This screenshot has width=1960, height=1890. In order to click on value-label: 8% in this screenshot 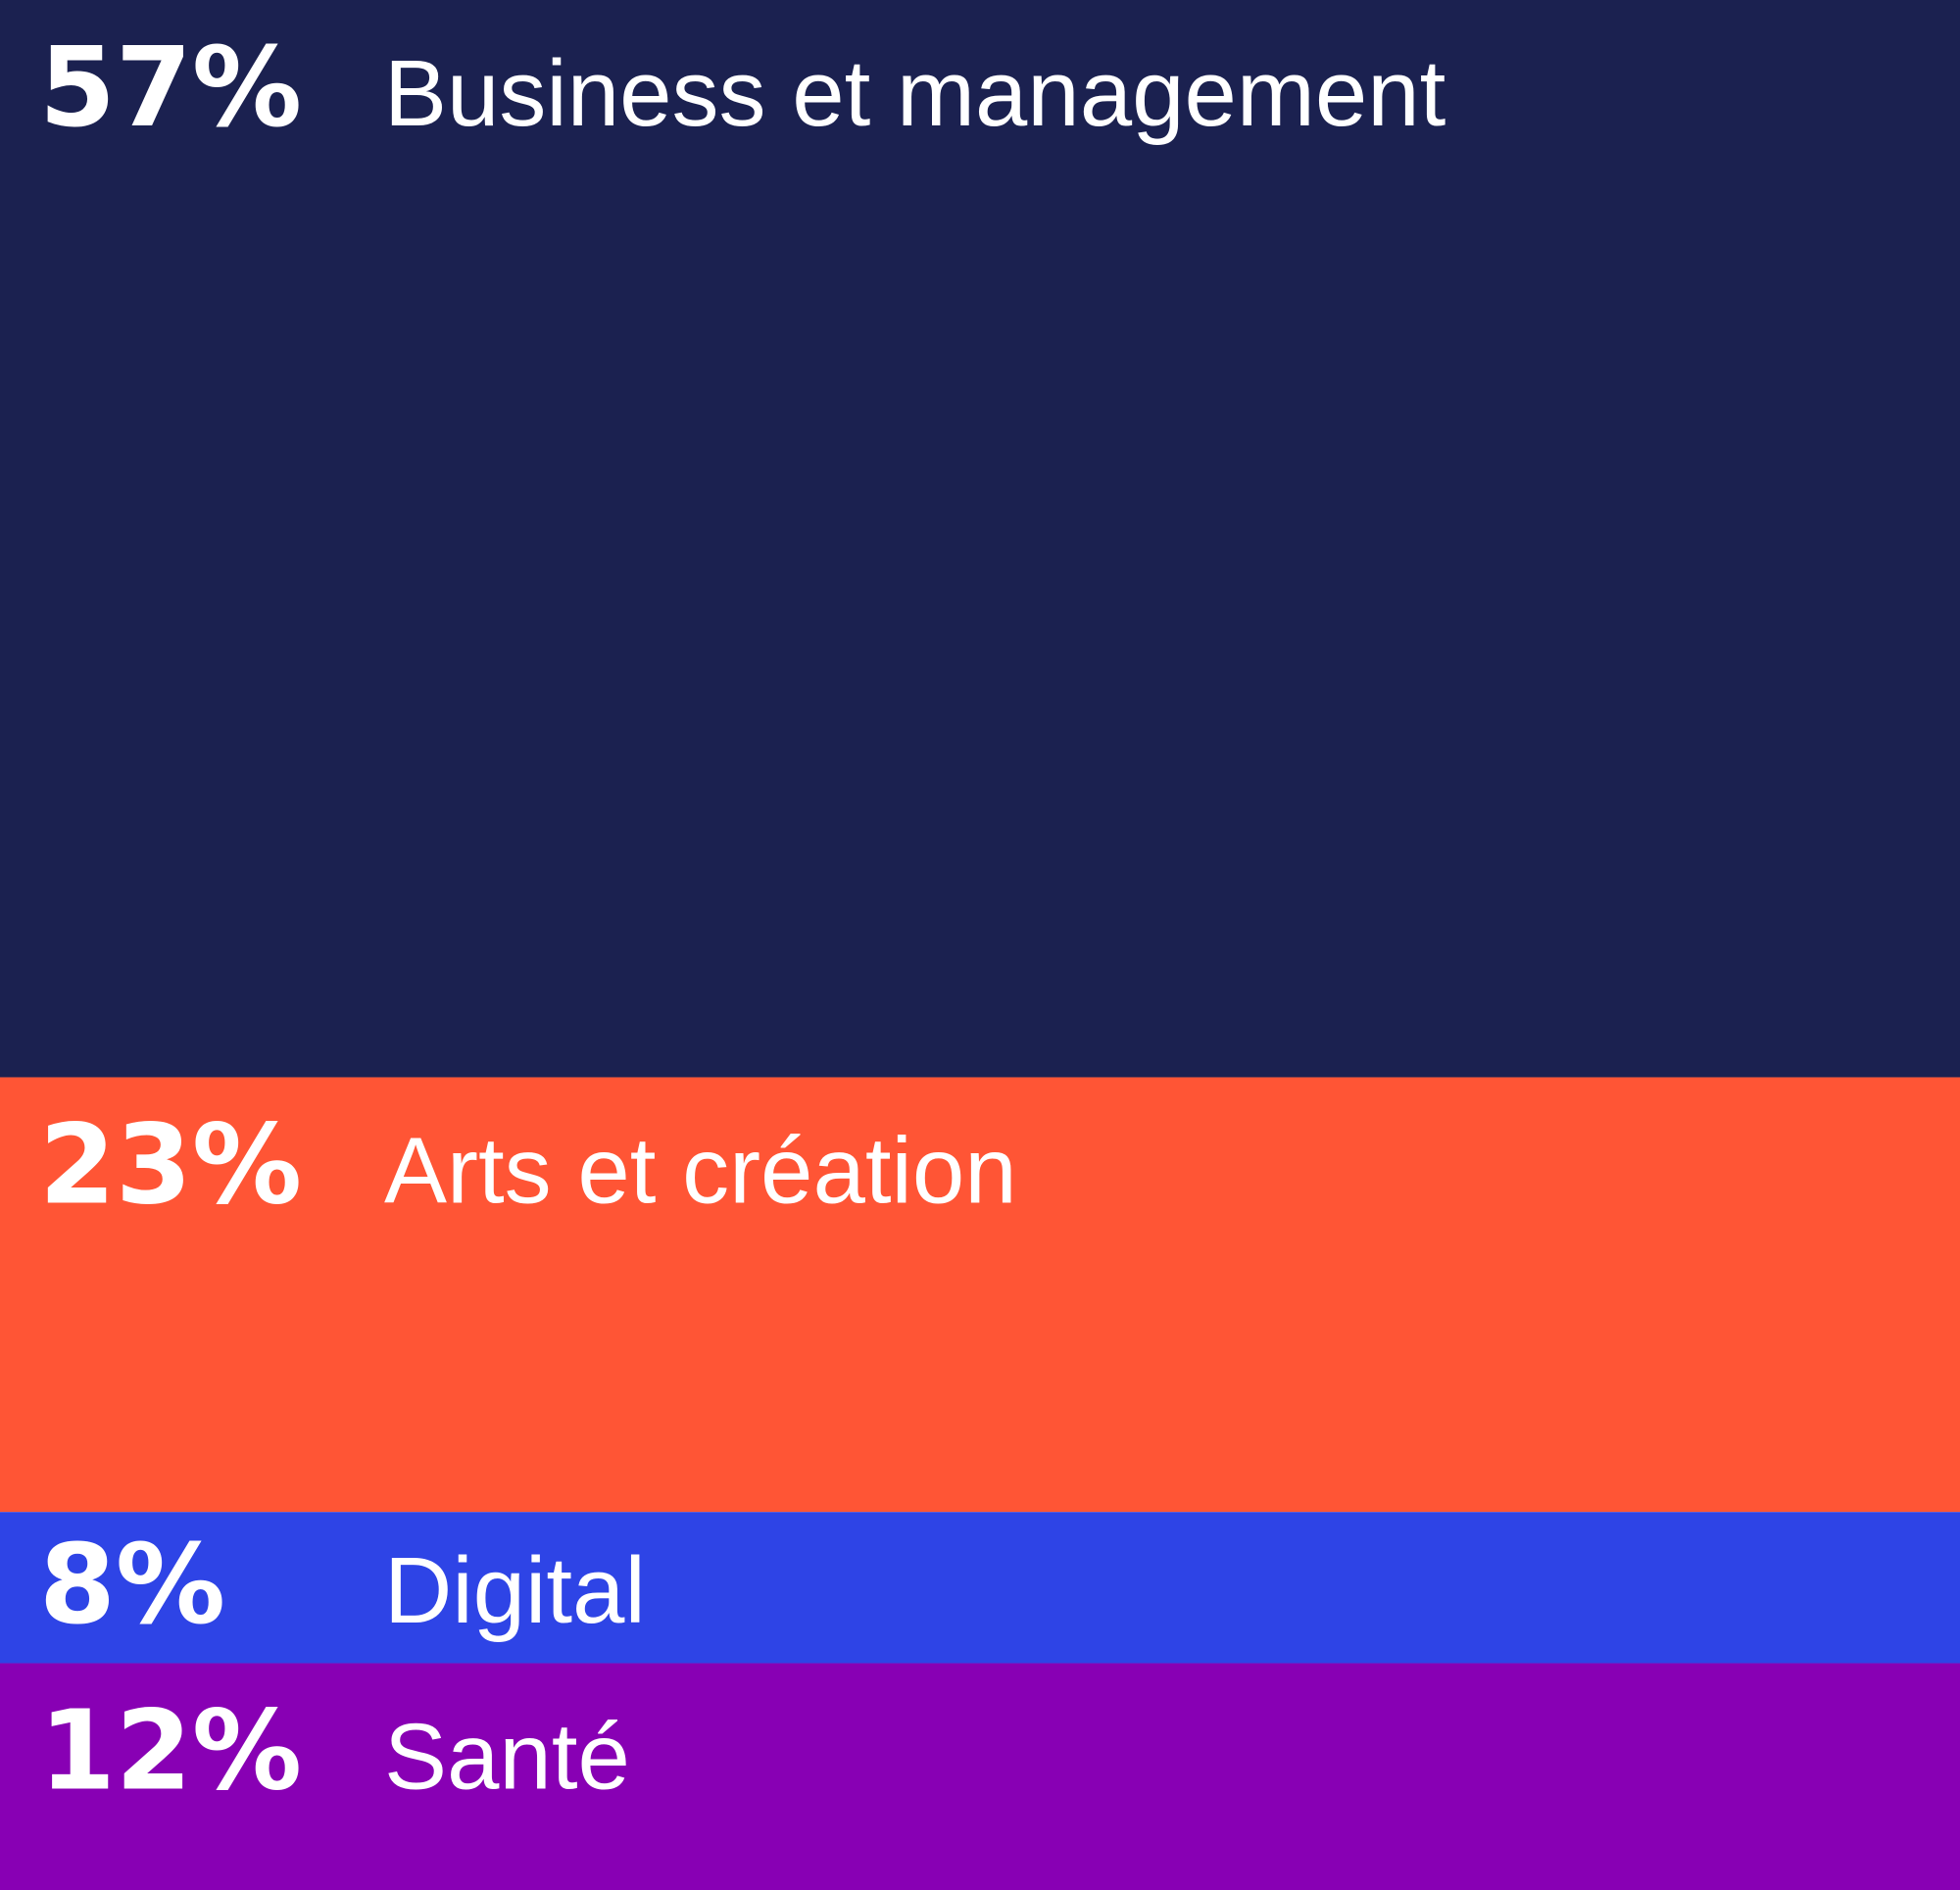, I will do `click(132, 1585)`.